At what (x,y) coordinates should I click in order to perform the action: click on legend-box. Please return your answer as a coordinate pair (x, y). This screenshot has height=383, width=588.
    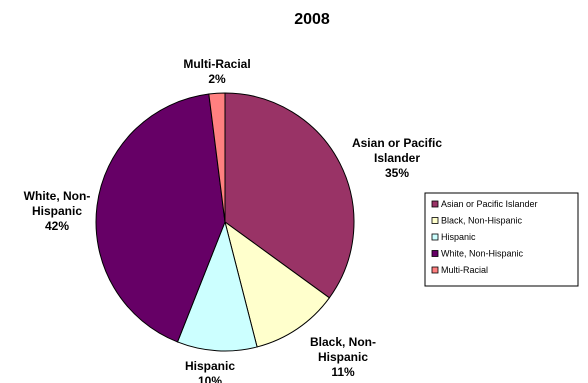
    Looking at the image, I should click on (501, 239).